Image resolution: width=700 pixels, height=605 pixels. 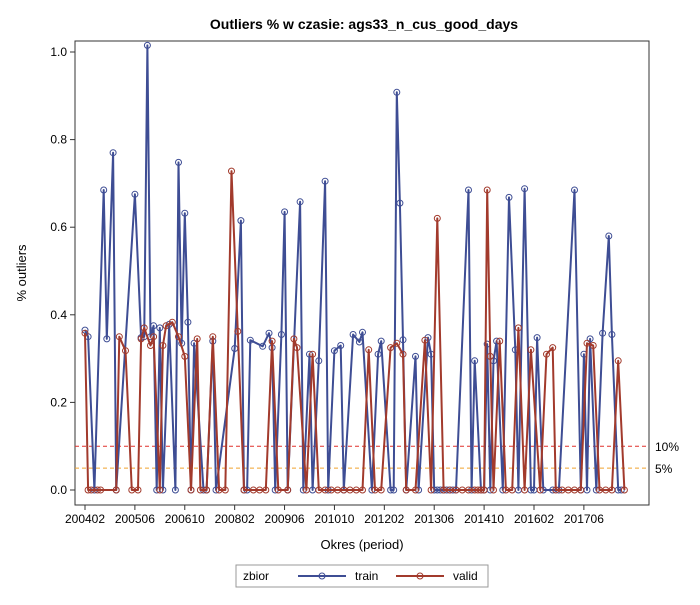 What do you see at coordinates (584, 519) in the screenshot?
I see `x-tick-label: 201706` at bounding box center [584, 519].